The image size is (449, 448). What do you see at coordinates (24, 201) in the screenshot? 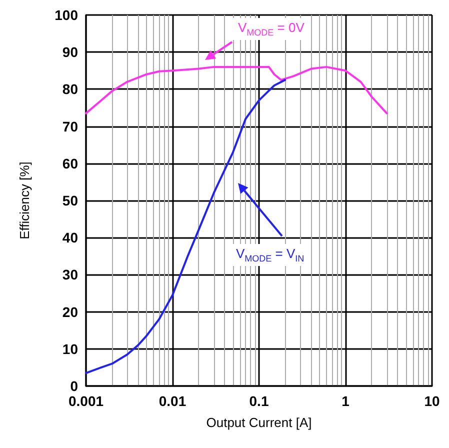
I see `y-axis-title: Efficiency [%]` at bounding box center [24, 201].